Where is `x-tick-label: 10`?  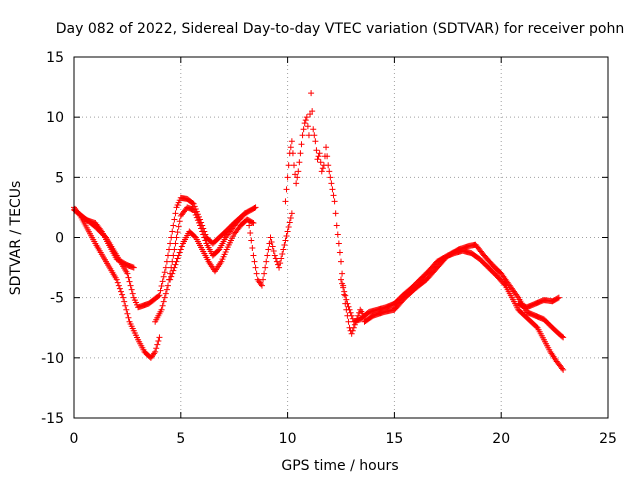
x-tick-label: 10 is located at coordinates (288, 439).